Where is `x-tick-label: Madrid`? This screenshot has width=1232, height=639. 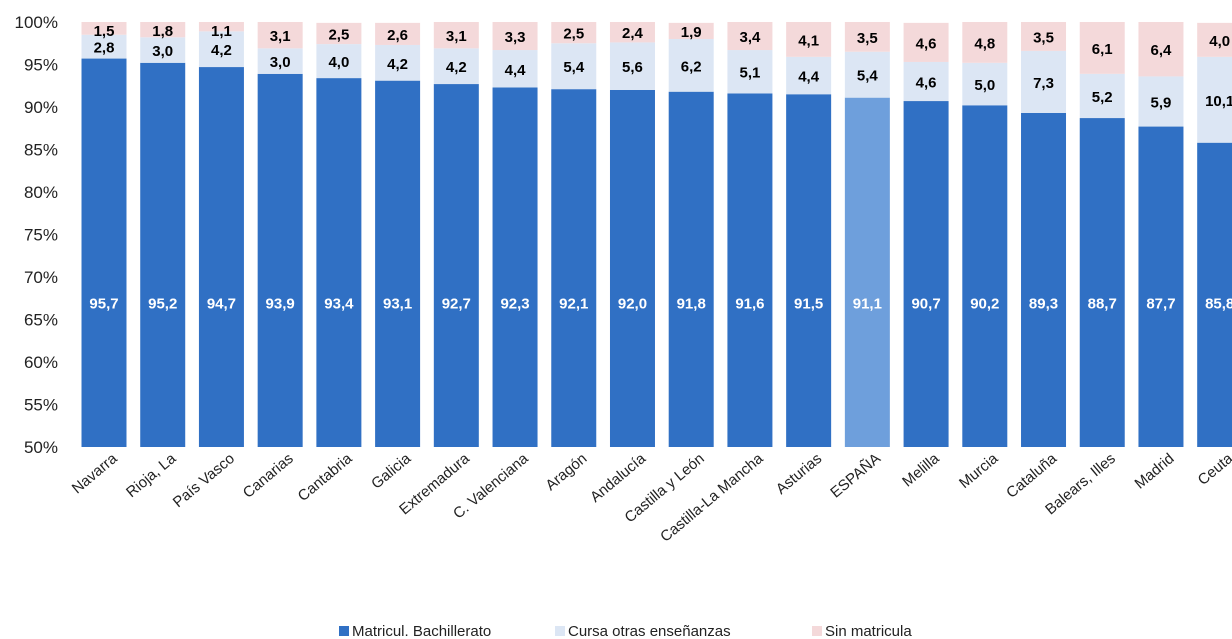
x-tick-label: Madrid is located at coordinates (1154, 471).